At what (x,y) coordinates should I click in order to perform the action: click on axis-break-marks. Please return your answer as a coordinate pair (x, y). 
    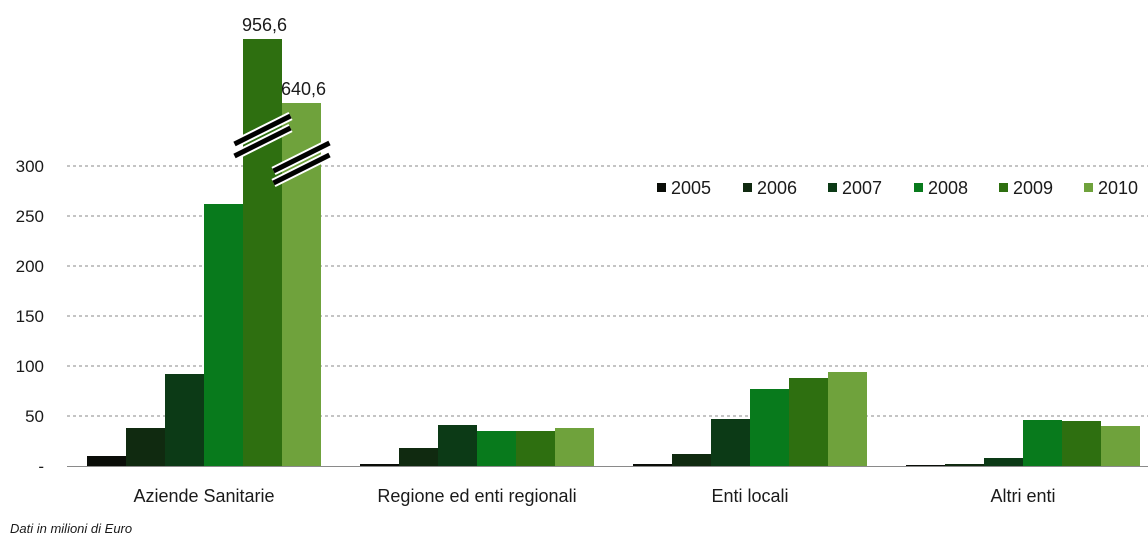
    Looking at the image, I should click on (282, 149).